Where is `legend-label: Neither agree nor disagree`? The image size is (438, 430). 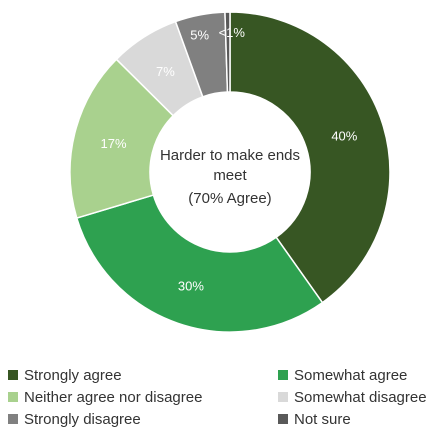 legend-label: Neither agree nor disagree is located at coordinates (113, 397).